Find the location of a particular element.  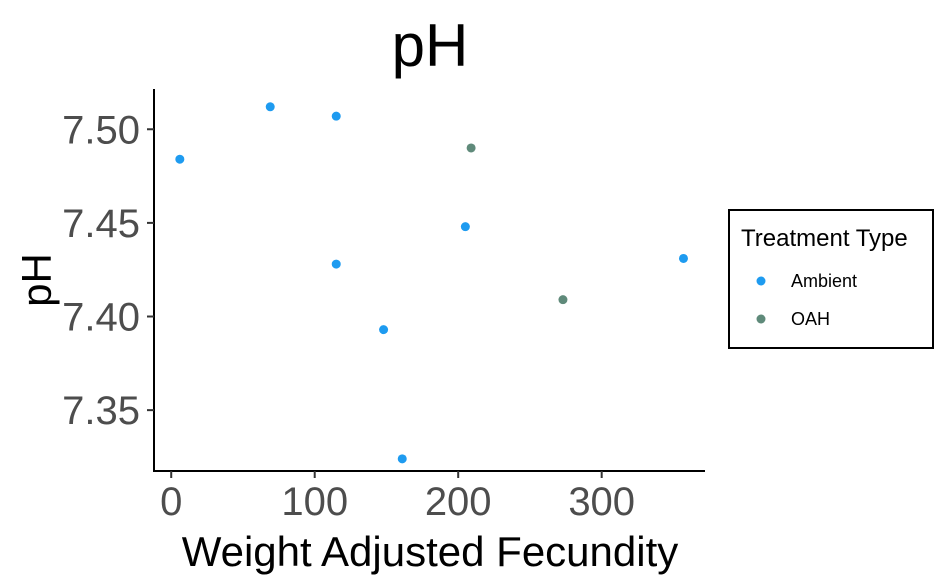

legend-label-oah: OAH is located at coordinates (810, 319).